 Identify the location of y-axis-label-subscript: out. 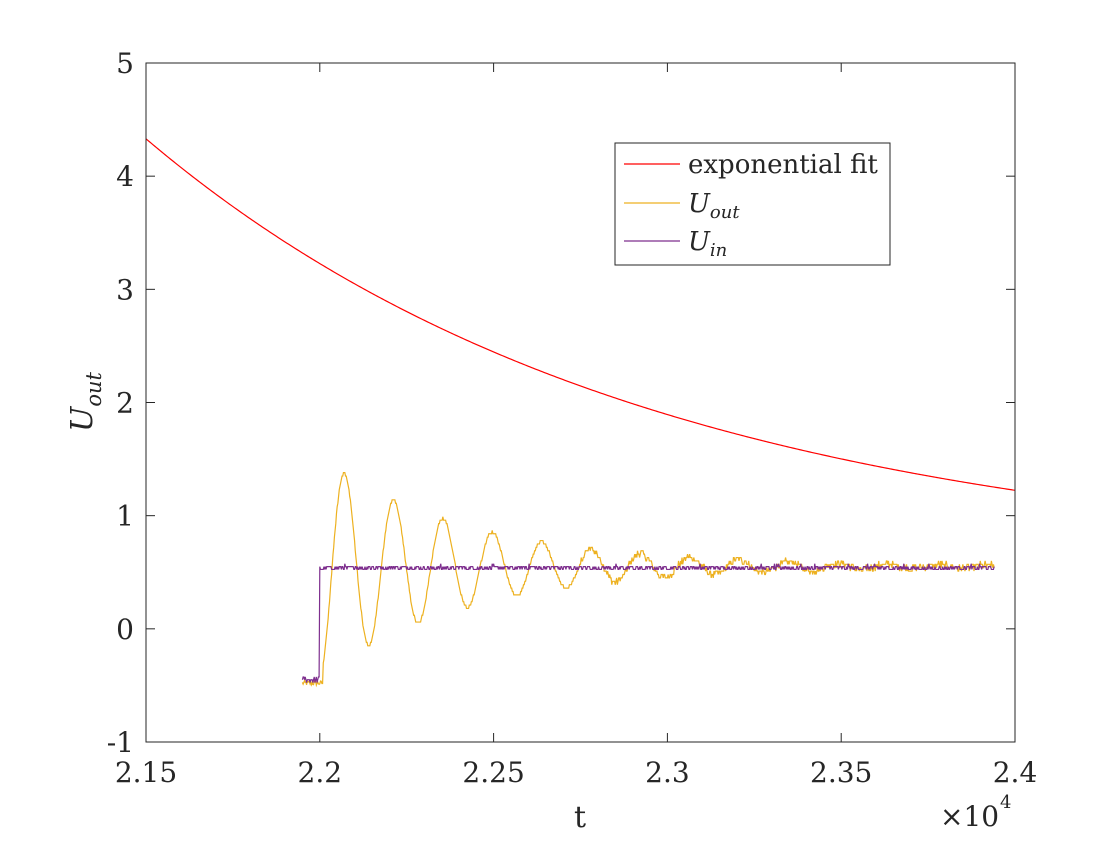
(94, 388).